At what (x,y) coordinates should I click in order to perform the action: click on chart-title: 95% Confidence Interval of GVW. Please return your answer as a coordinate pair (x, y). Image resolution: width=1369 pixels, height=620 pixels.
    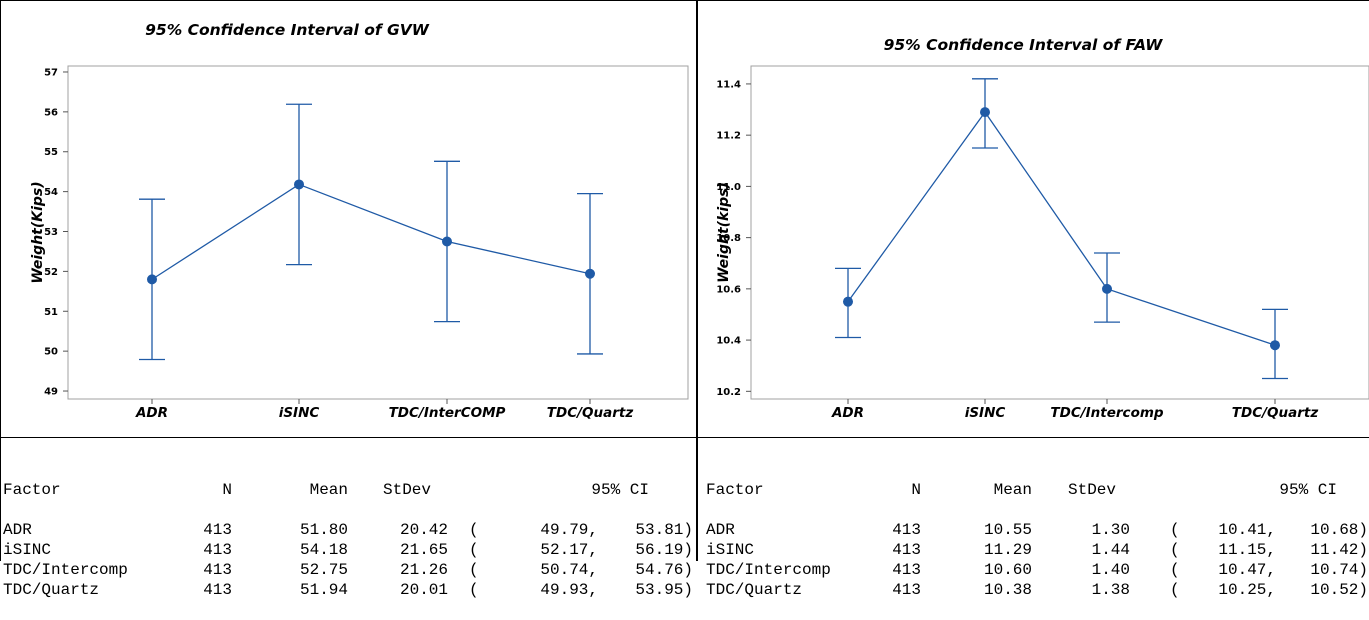
    Looking at the image, I should click on (287, 30).